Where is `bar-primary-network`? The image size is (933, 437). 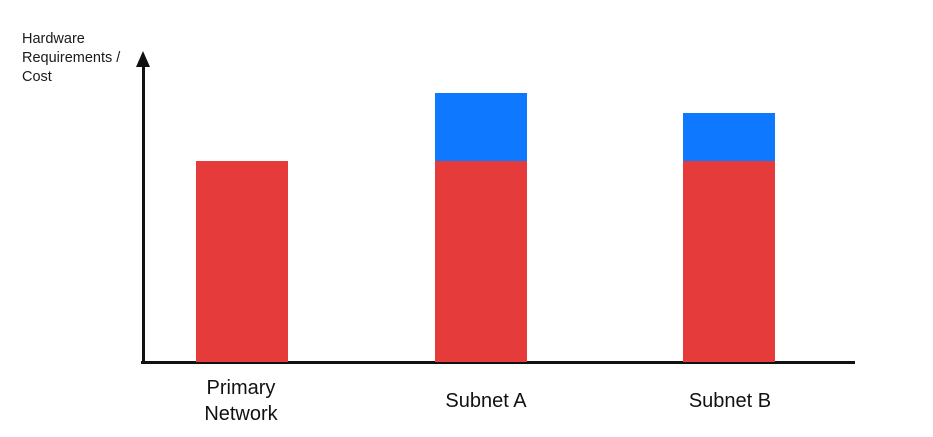
bar-primary-network is located at coordinates (242, 261).